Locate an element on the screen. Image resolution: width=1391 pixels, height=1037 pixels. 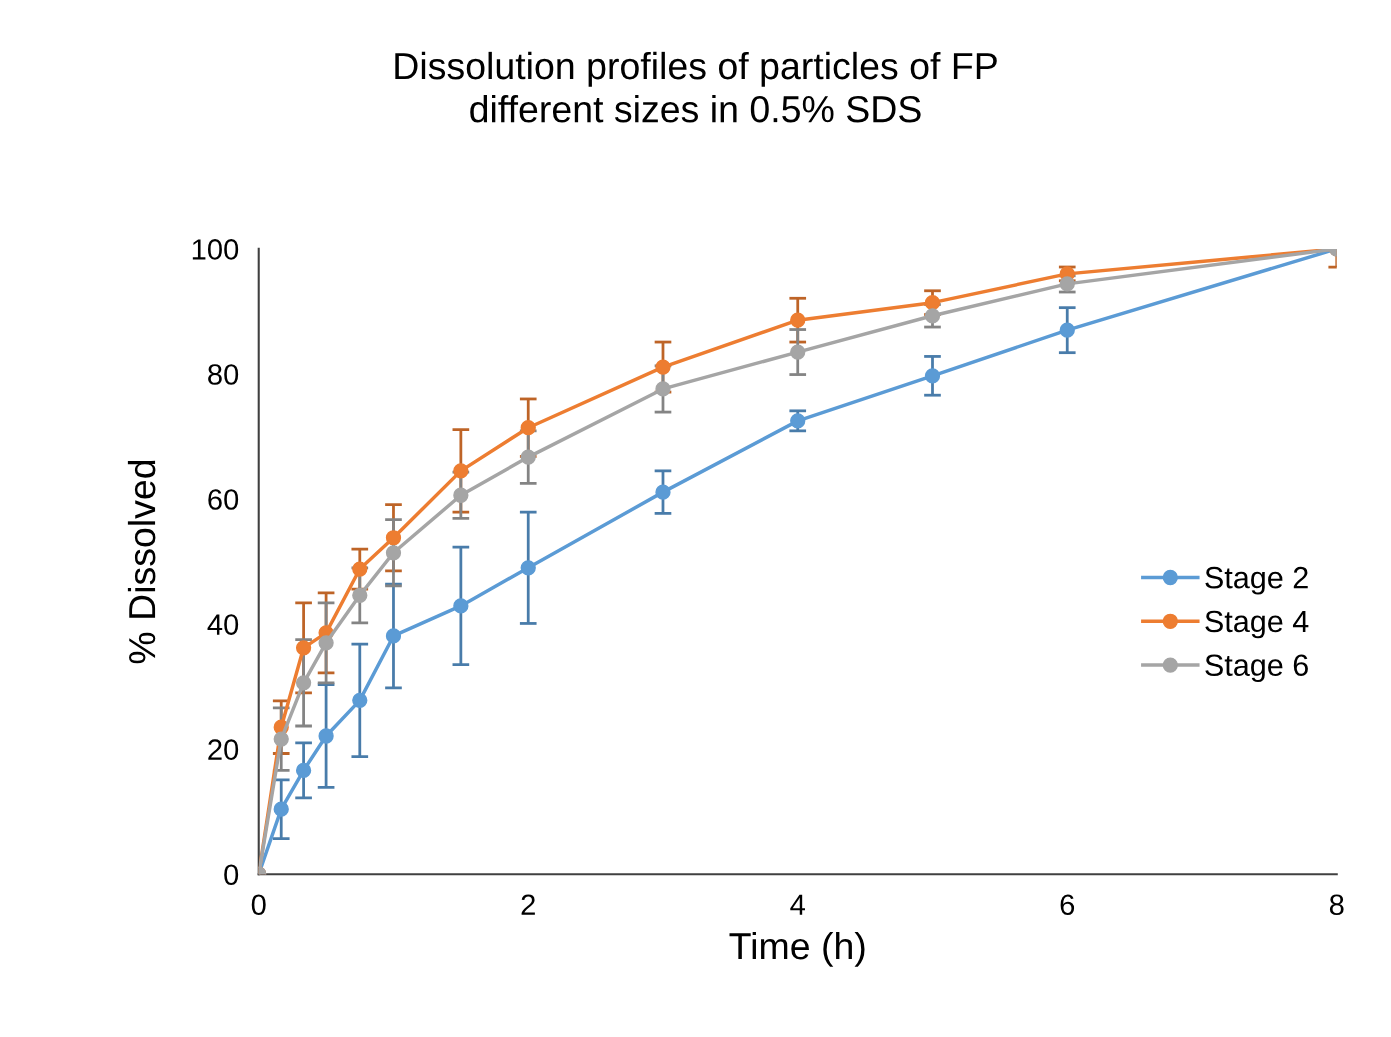
x-tick-label: 0 is located at coordinates (258, 905).